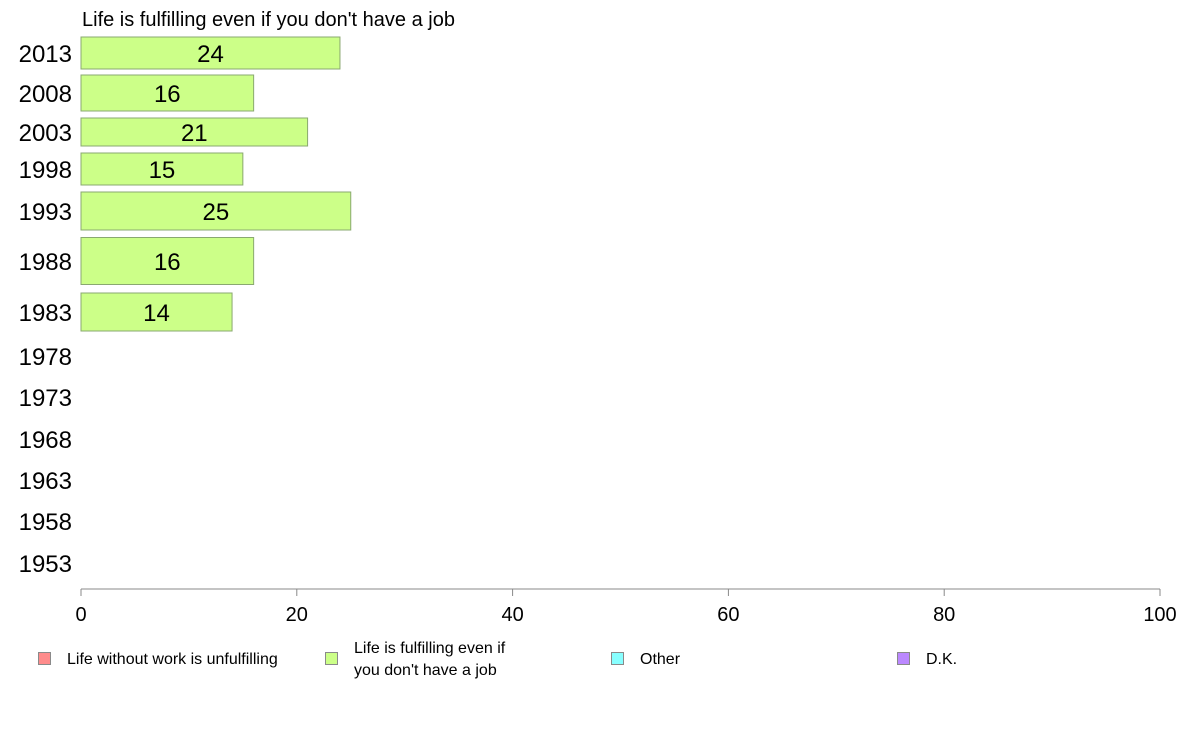 The width and height of the screenshot is (1188, 736). I want to click on year-label: 1953, so click(45, 564).